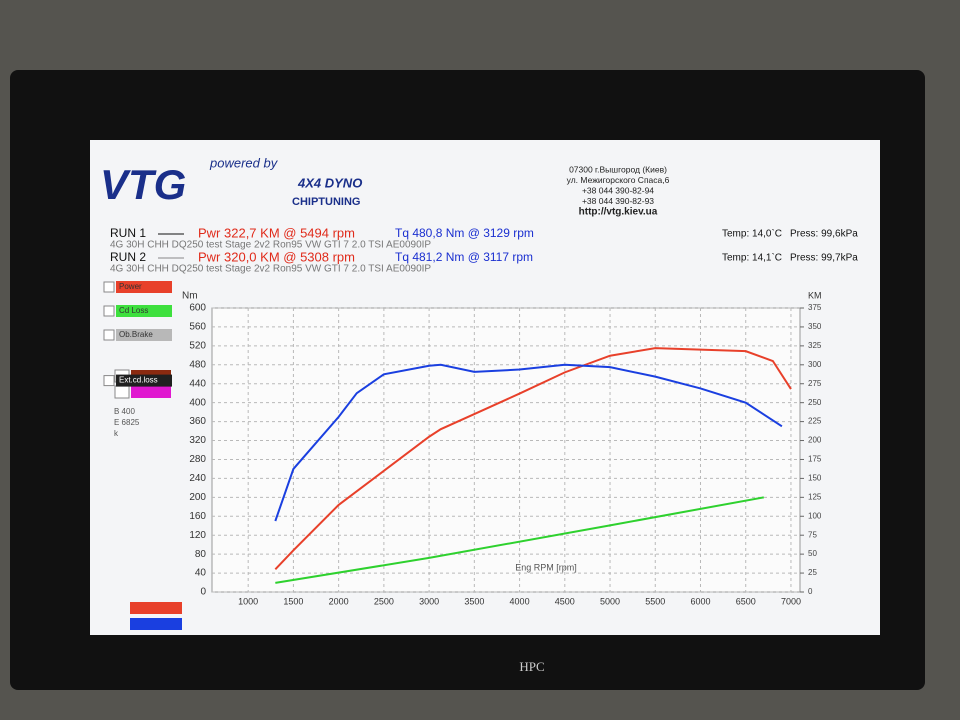 This screenshot has height=720, width=960. I want to click on x-tick-label: 1000, so click(248, 601).